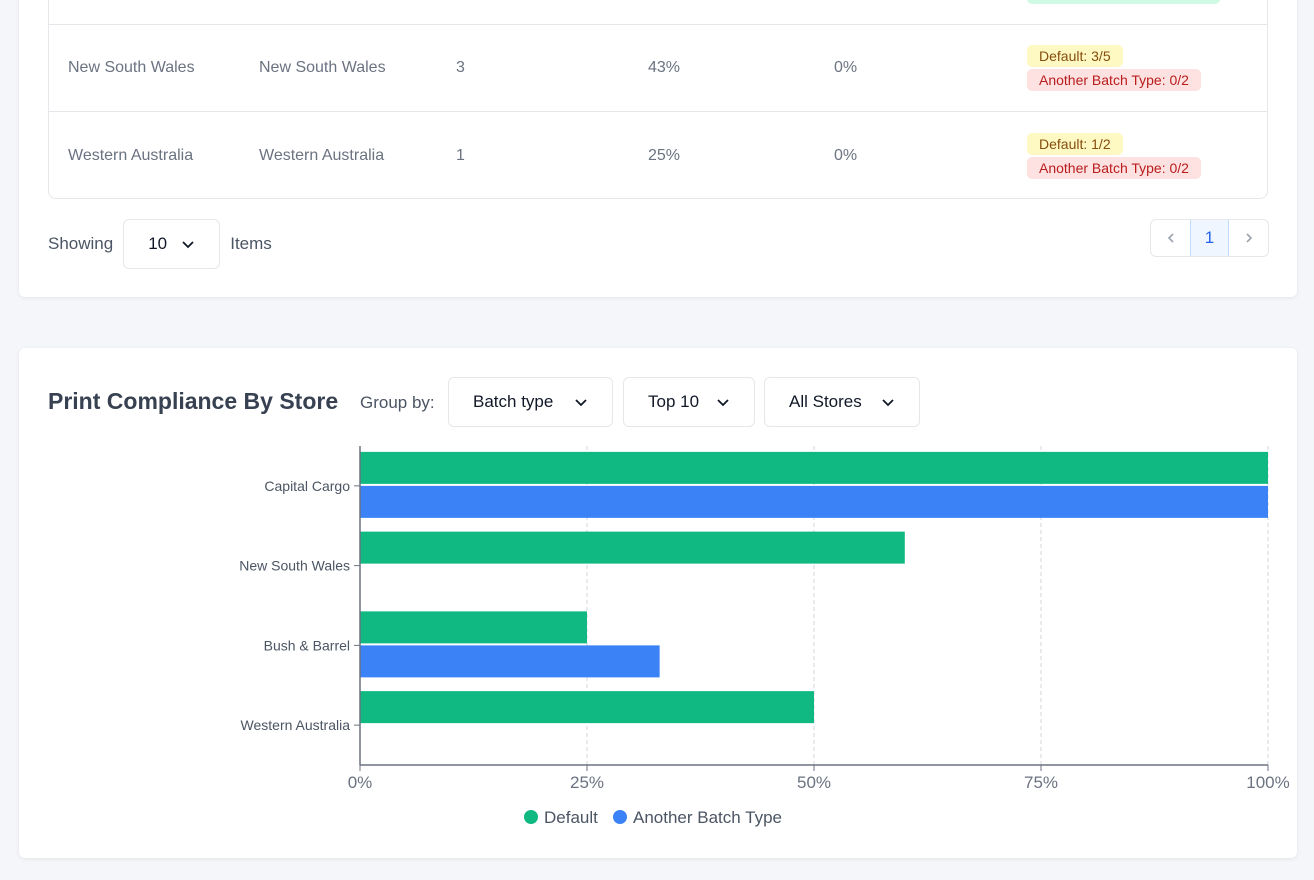 The width and height of the screenshot is (1314, 880). Describe the element at coordinates (251, 243) in the screenshot. I see `items-label: Items` at that location.